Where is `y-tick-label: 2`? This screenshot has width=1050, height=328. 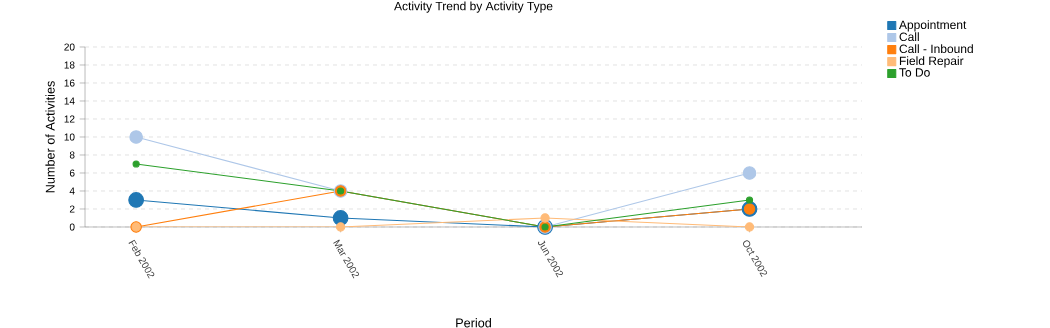
y-tick-label: 2 is located at coordinates (72, 209).